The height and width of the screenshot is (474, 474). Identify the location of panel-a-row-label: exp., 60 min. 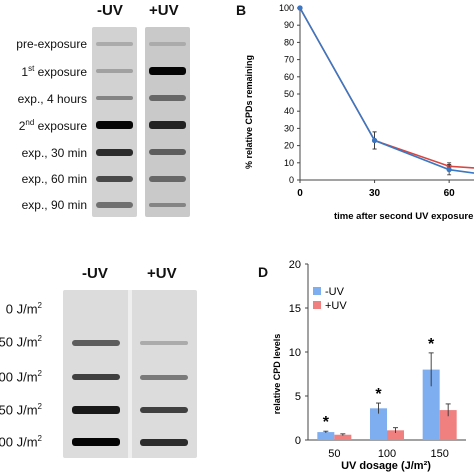
(54, 179).